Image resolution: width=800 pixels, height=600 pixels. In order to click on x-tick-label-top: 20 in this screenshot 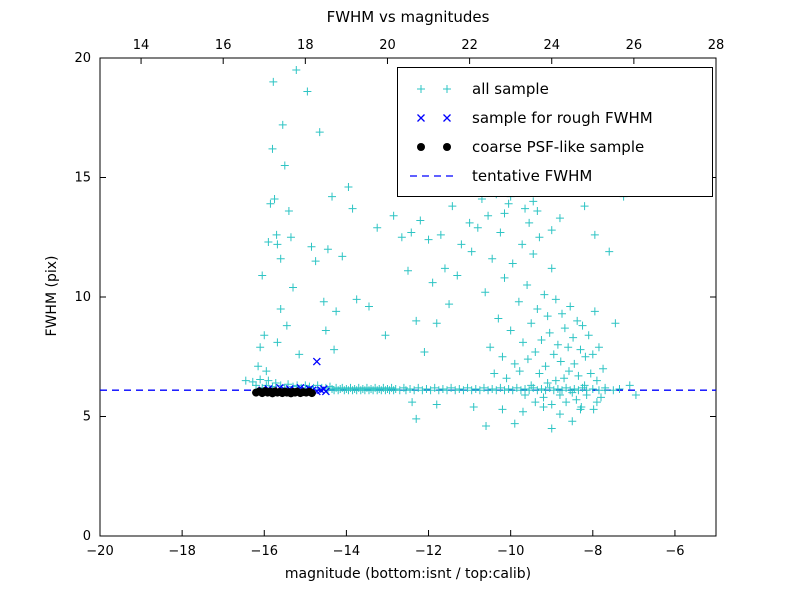, I will do `click(387, 45)`.